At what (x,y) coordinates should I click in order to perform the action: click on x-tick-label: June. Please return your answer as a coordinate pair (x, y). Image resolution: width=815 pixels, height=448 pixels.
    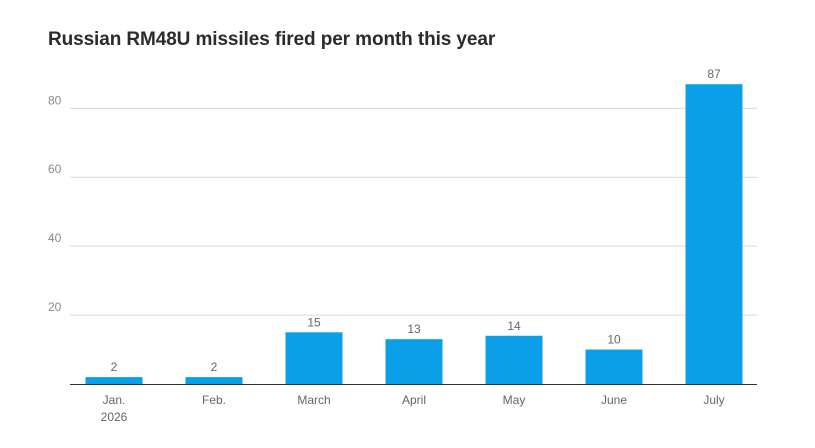
    Looking at the image, I should click on (614, 400).